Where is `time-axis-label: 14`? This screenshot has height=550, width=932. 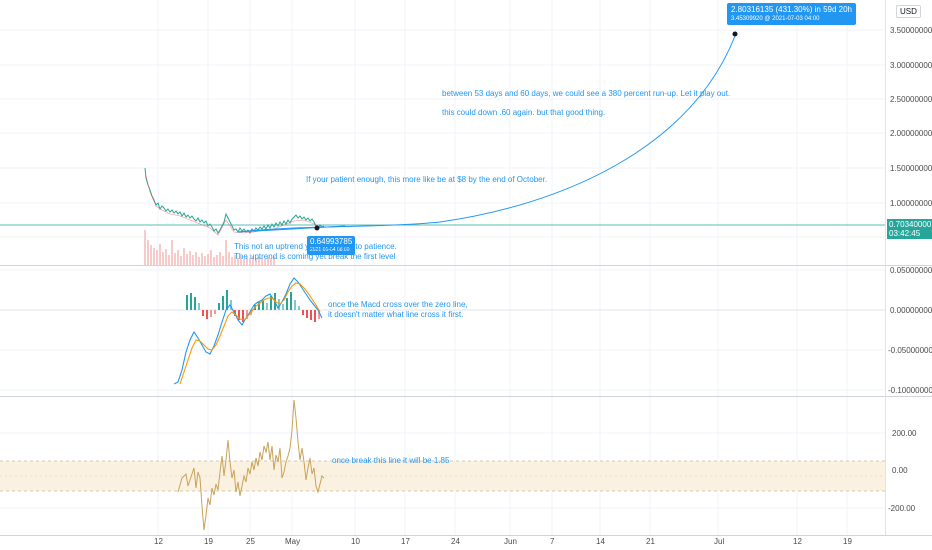 time-axis-label: 14 is located at coordinates (600, 541).